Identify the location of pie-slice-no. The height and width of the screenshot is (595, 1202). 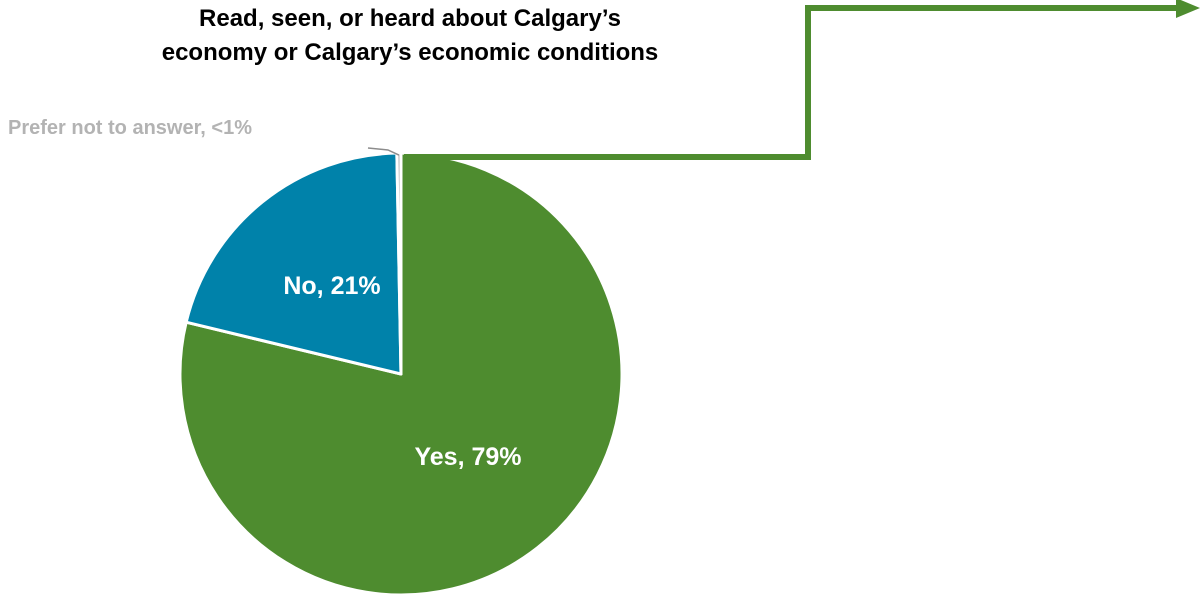
(293, 263).